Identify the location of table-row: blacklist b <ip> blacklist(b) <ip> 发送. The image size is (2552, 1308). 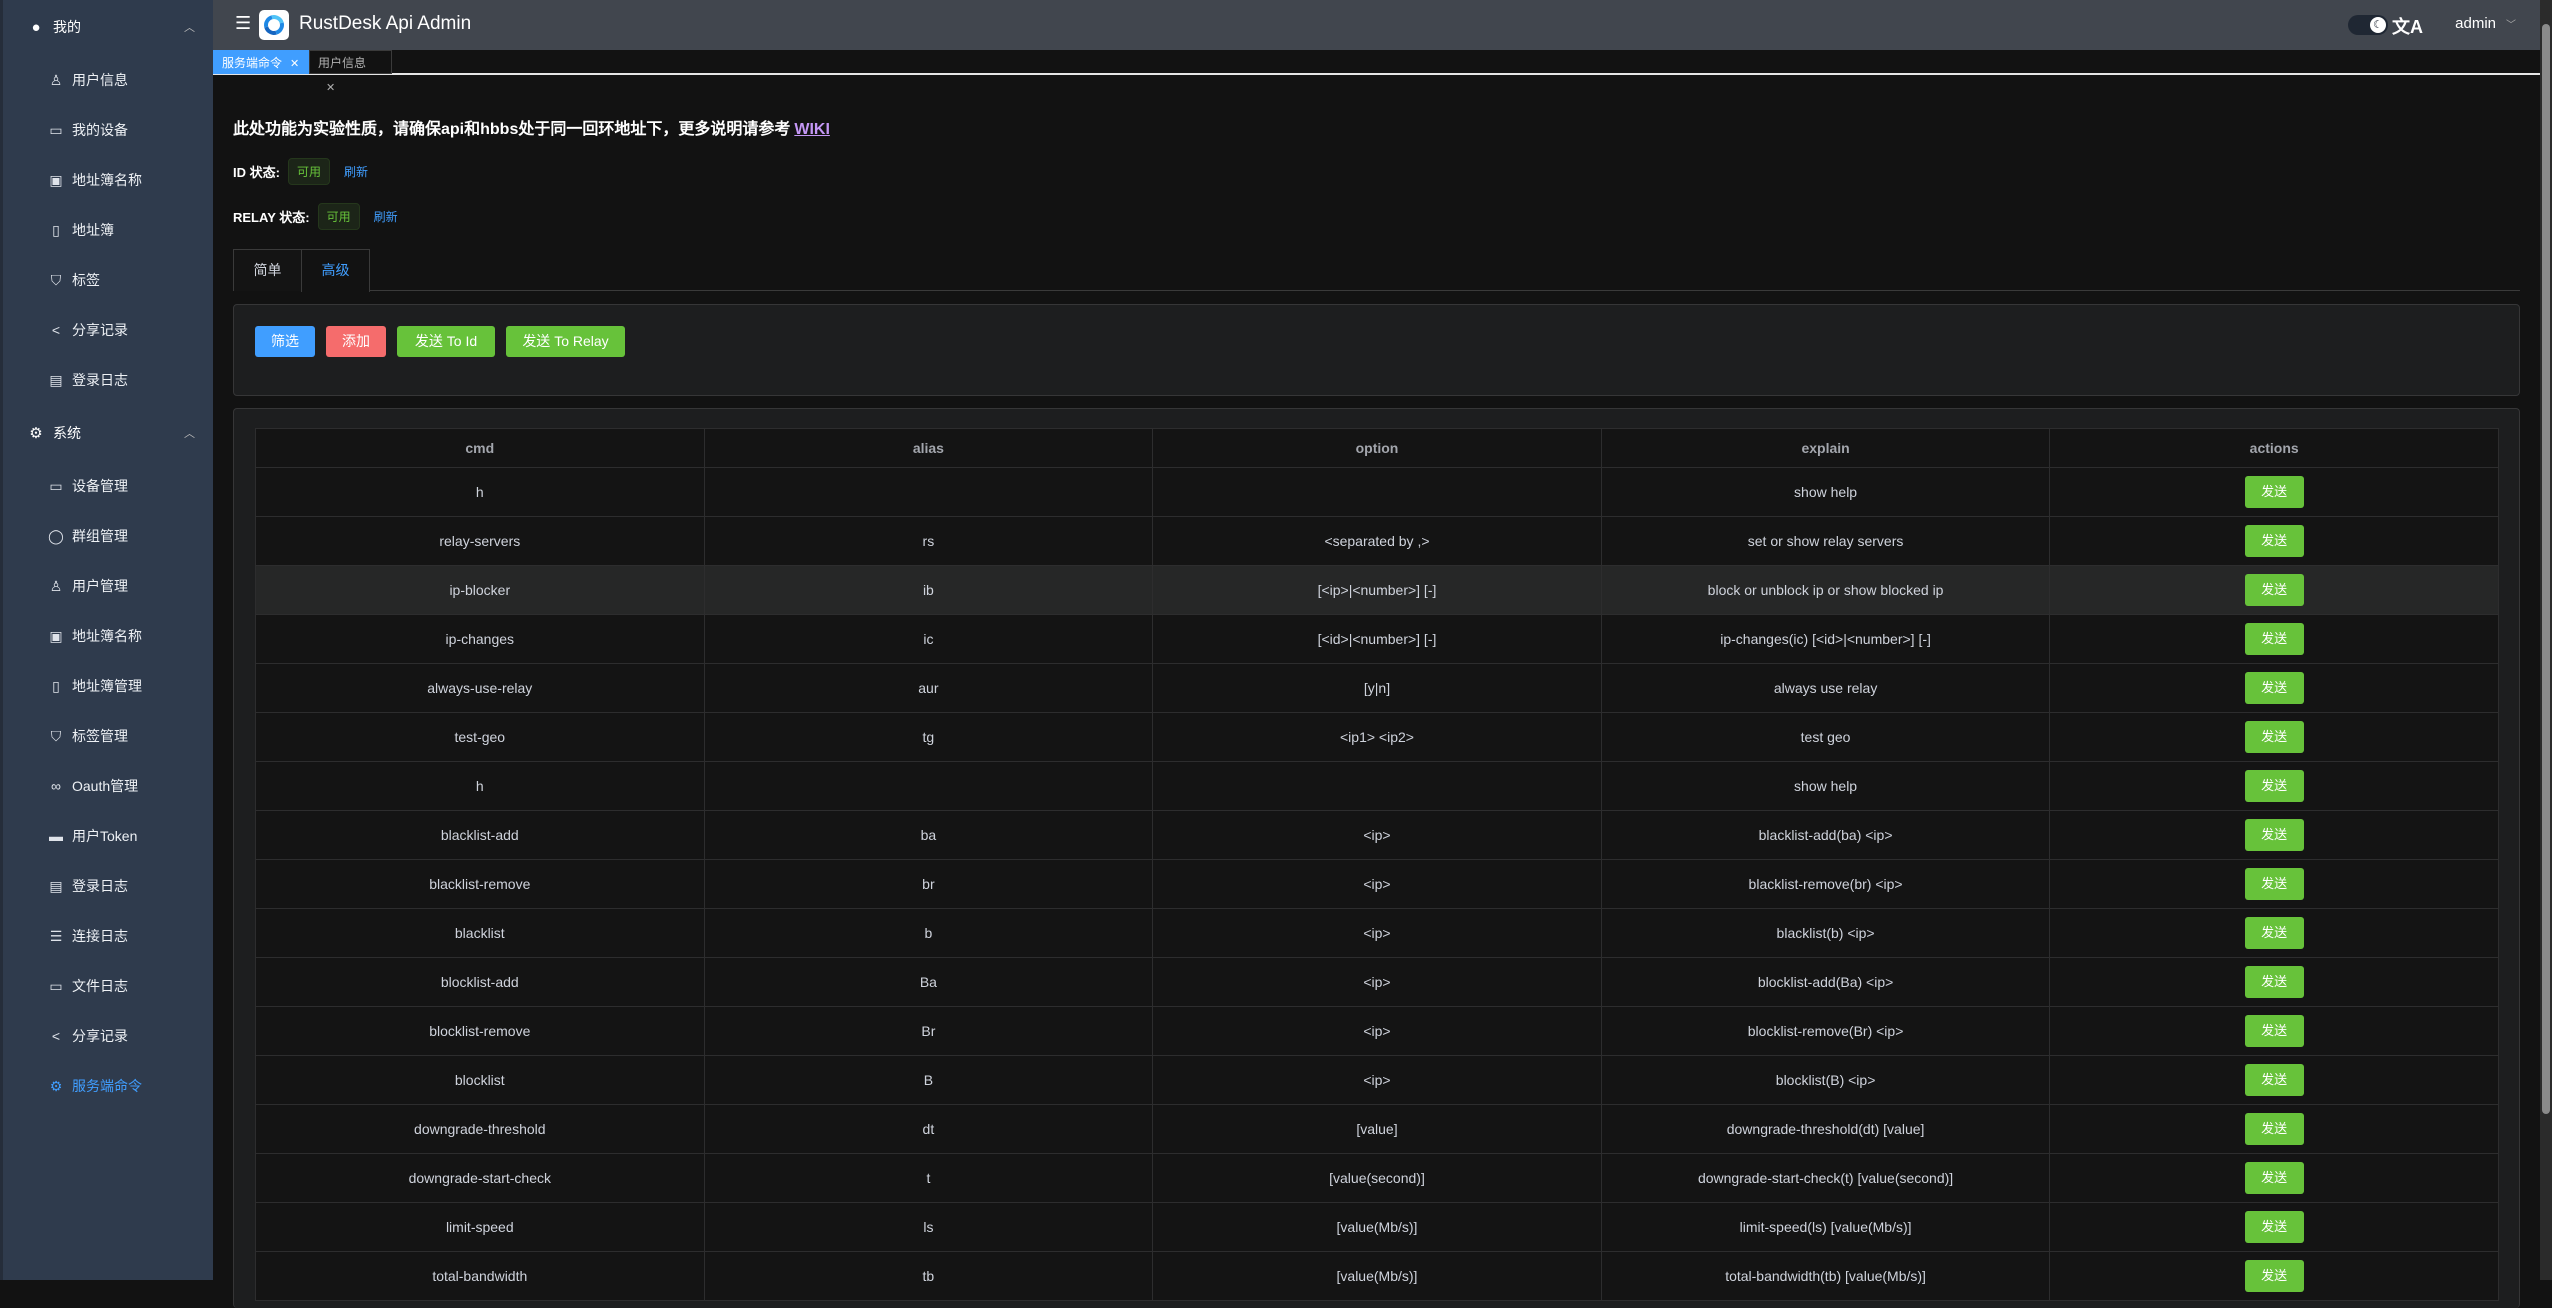
(1377, 933).